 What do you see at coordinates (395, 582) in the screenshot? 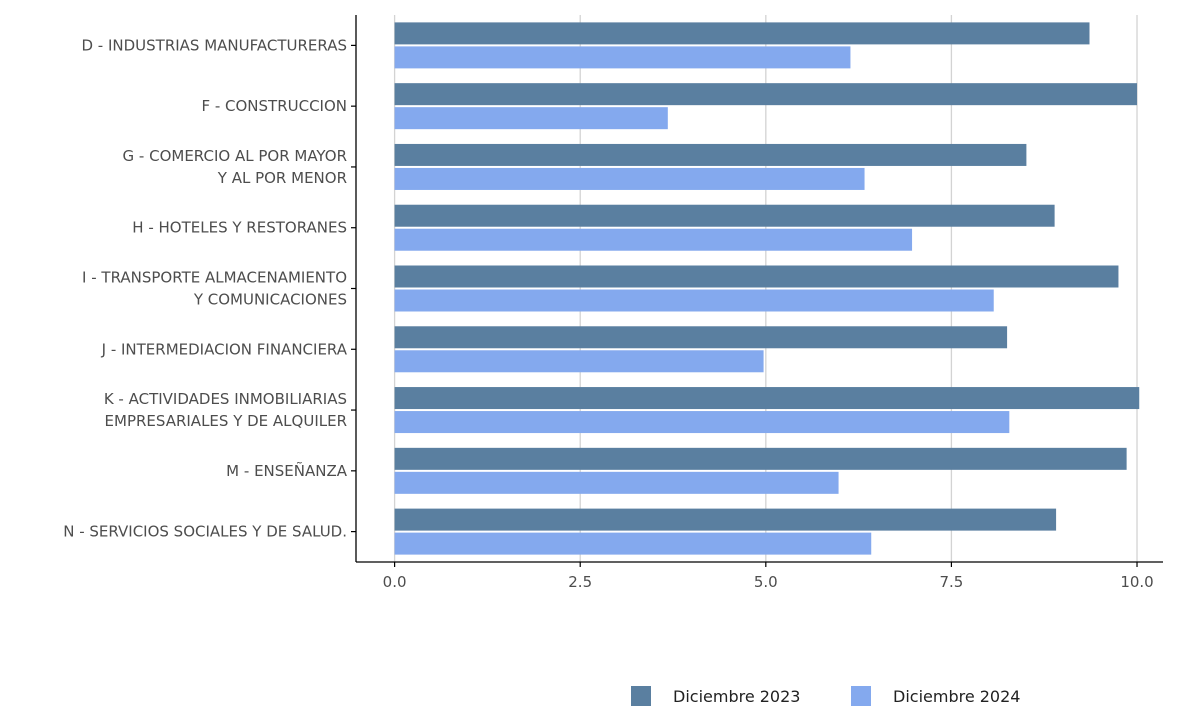
I see `x-tick-label: 0.0` at bounding box center [395, 582].